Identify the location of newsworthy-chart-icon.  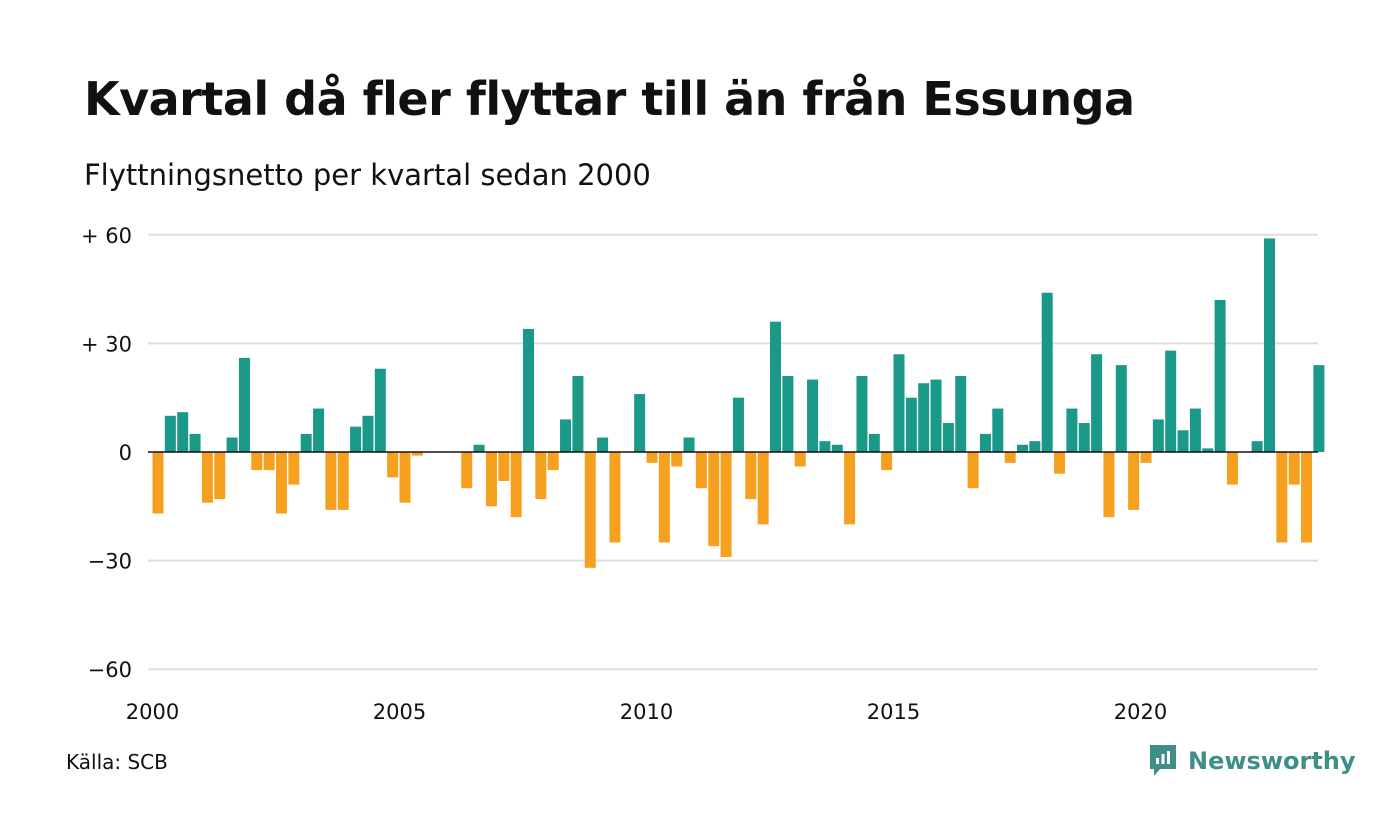
(1163, 760).